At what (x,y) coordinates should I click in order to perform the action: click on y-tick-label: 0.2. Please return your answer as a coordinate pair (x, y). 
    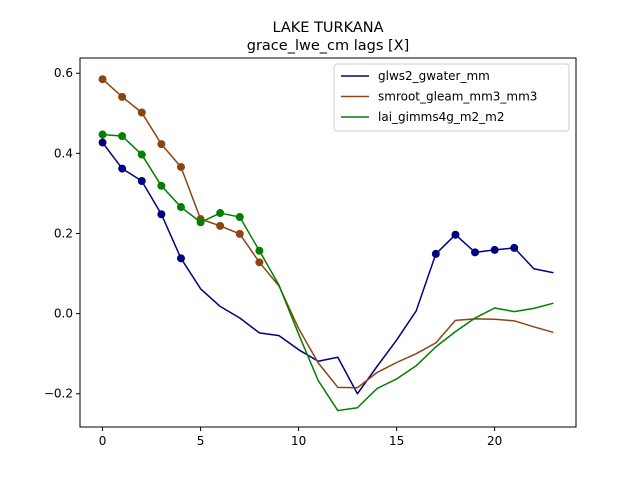
    Looking at the image, I should click on (63, 233).